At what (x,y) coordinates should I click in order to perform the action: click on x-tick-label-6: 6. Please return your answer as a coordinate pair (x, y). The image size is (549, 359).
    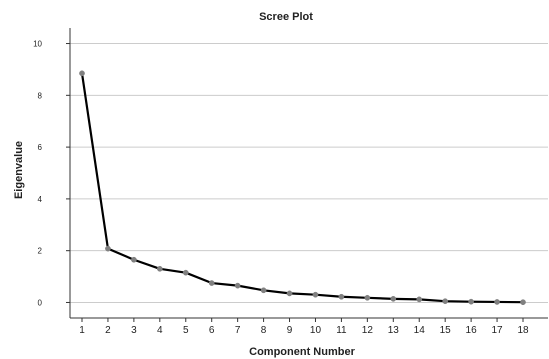
    Looking at the image, I should click on (212, 330).